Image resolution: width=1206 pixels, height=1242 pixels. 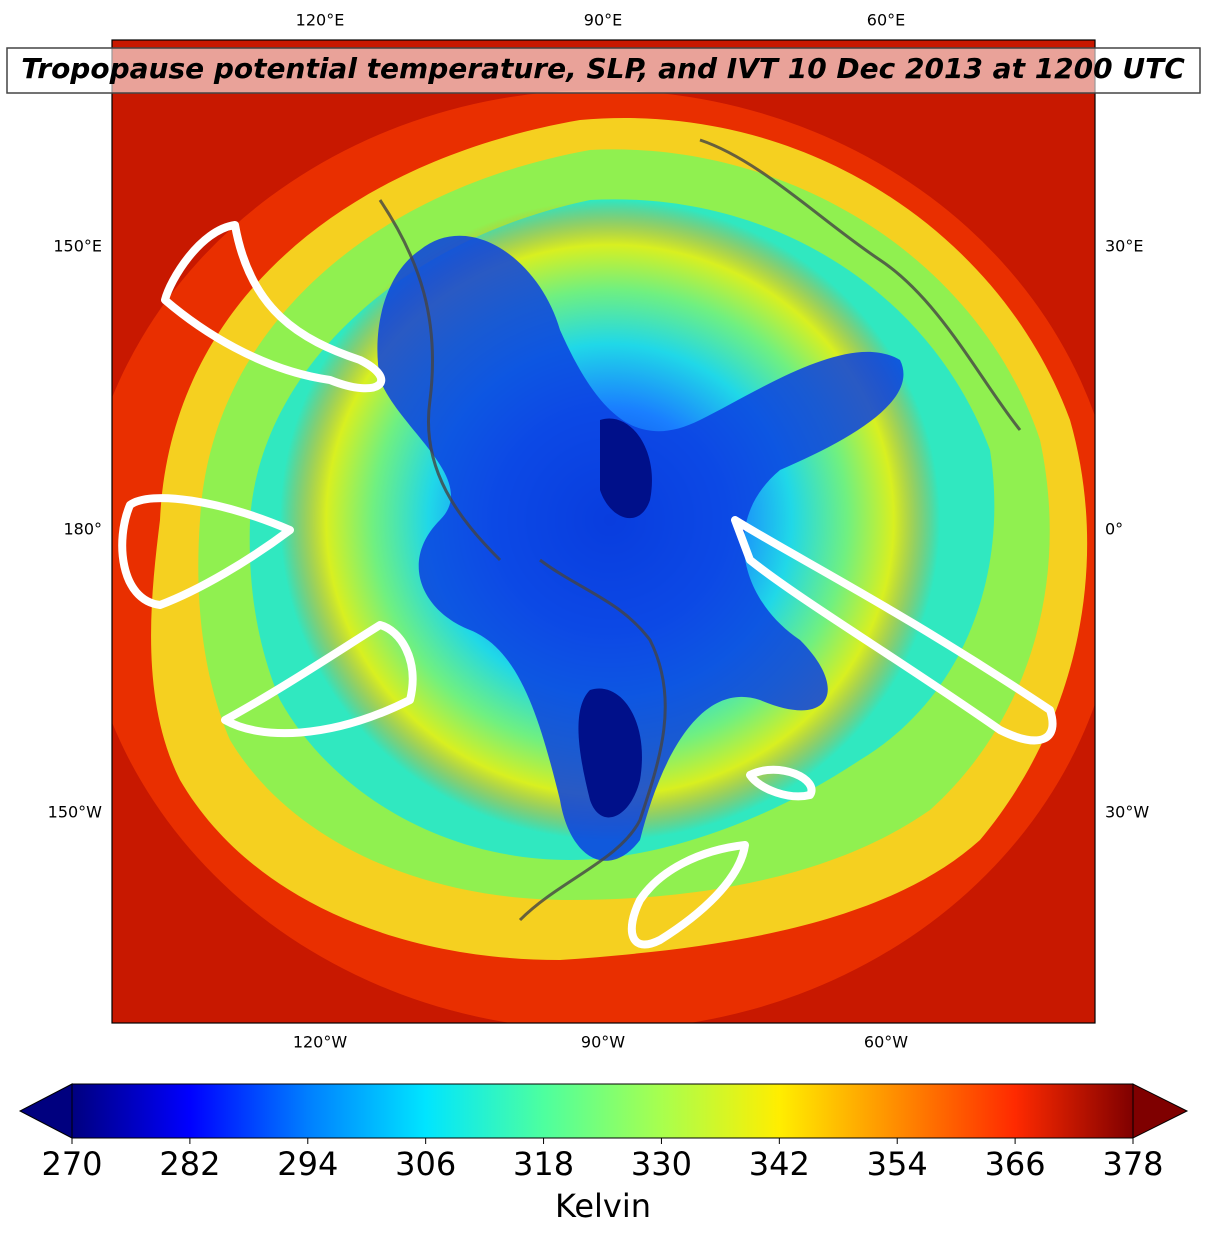 I want to click on colorbar-tick-label: 270, so click(x=71, y=1164).